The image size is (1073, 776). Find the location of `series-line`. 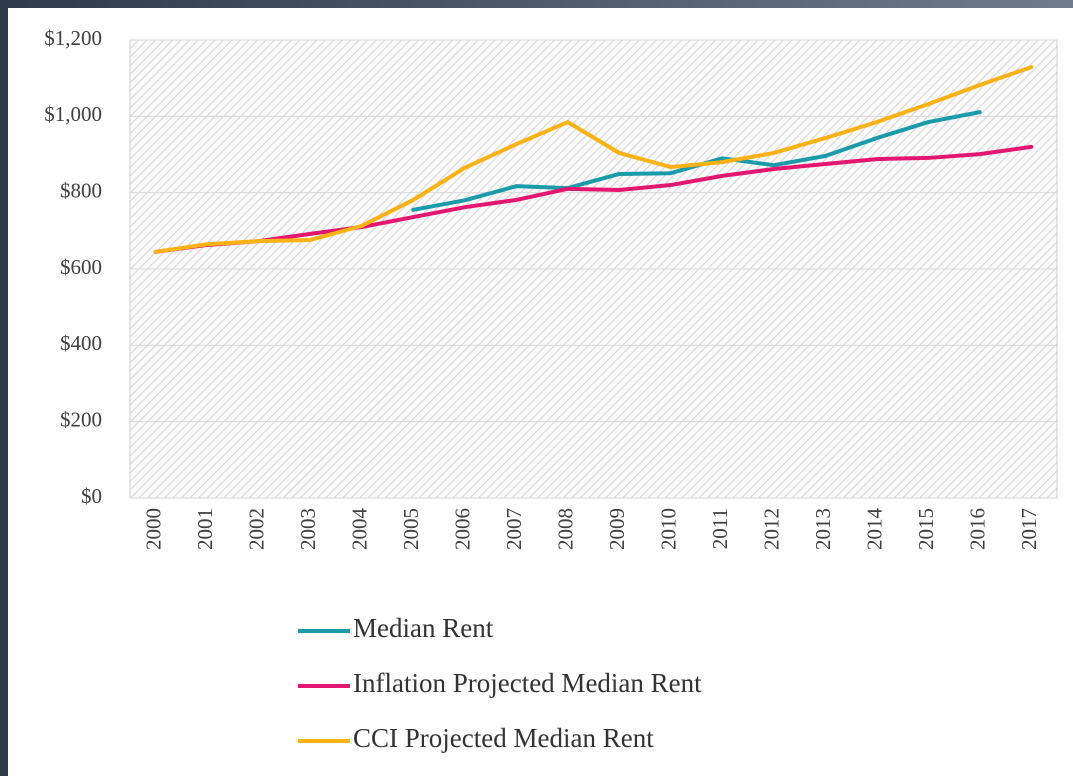

series-line is located at coordinates (593, 199).